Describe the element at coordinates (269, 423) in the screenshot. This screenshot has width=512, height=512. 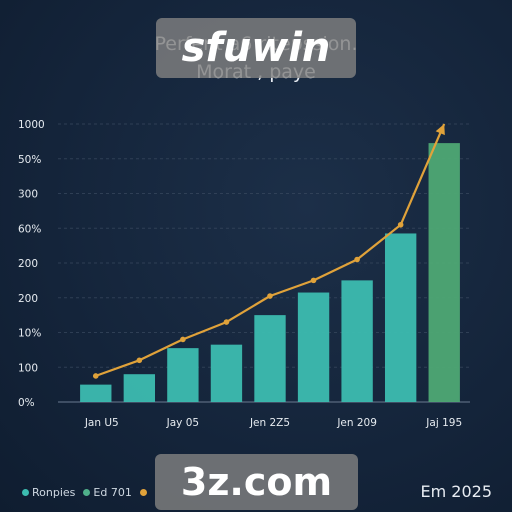
I see `x-tick-label: Jen 2Z5` at that location.